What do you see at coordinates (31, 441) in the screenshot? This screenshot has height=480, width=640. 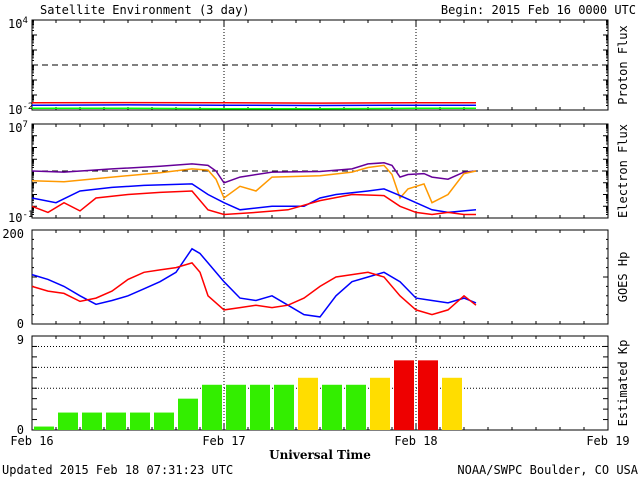 I see `x-tick-label: Feb 16` at bounding box center [31, 441].